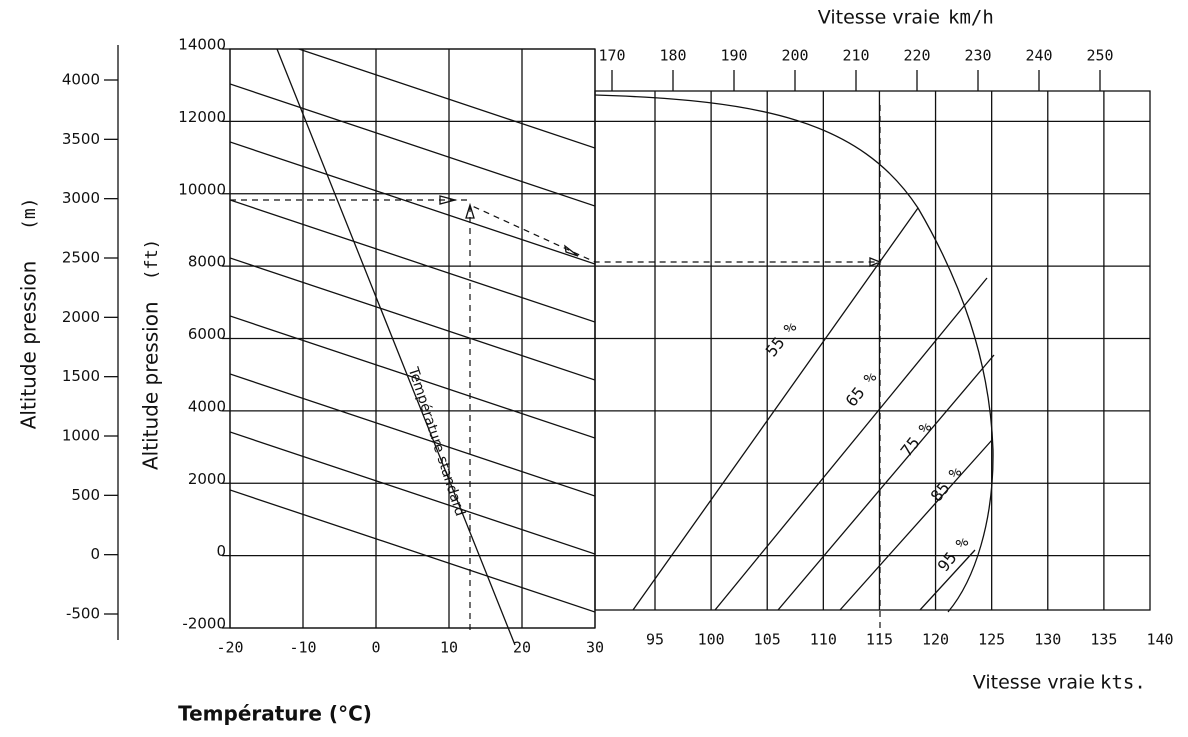  Describe the element at coordinates (1038, 56) in the screenshot. I see `top-tick-label: 240` at that location.